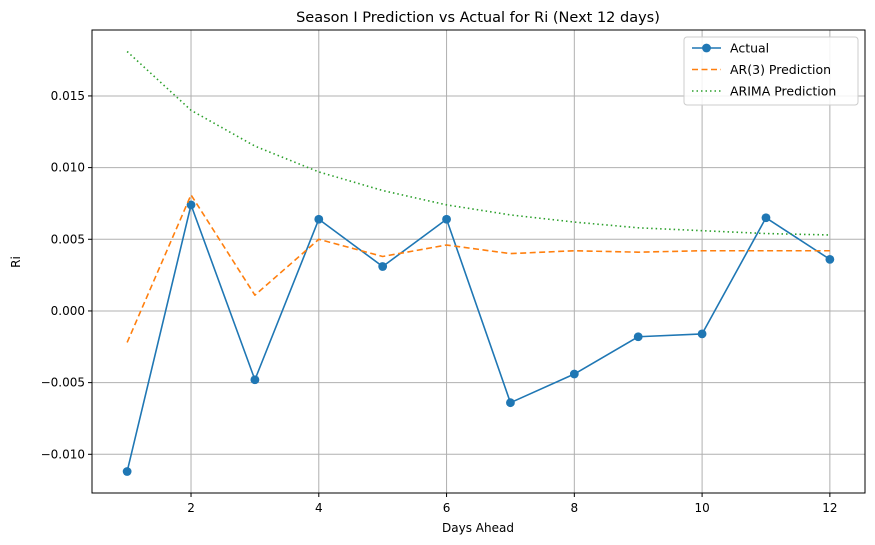 The height and width of the screenshot is (545, 875). I want to click on y-tick-label: 0.005, so click(68, 239).